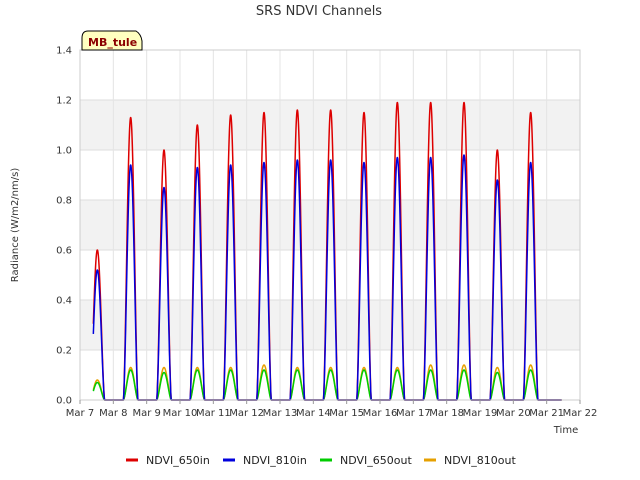  I want to click on x-tick-label: Mar 7, so click(80, 413).